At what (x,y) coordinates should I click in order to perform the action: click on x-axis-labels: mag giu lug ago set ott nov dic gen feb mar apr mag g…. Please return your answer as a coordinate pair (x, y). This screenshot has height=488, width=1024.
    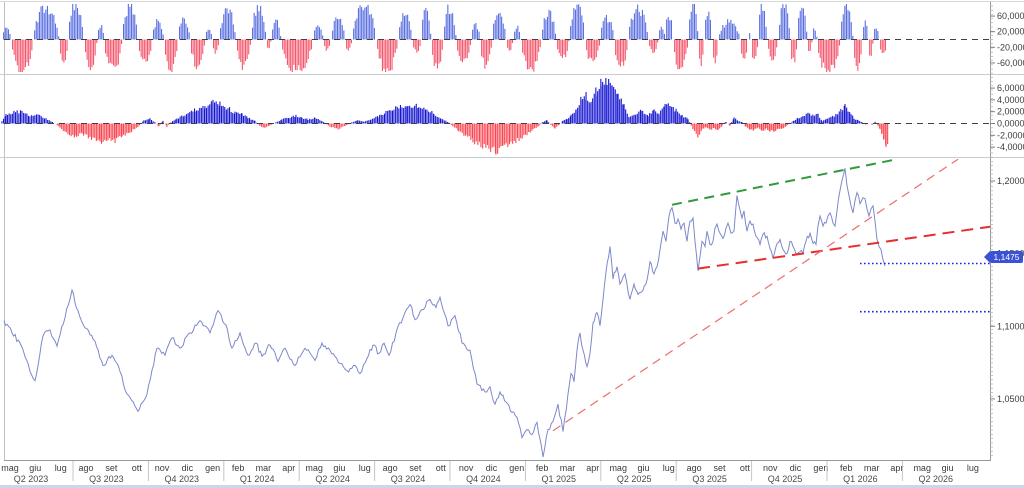
    Looking at the image, I should click on (490, 472).